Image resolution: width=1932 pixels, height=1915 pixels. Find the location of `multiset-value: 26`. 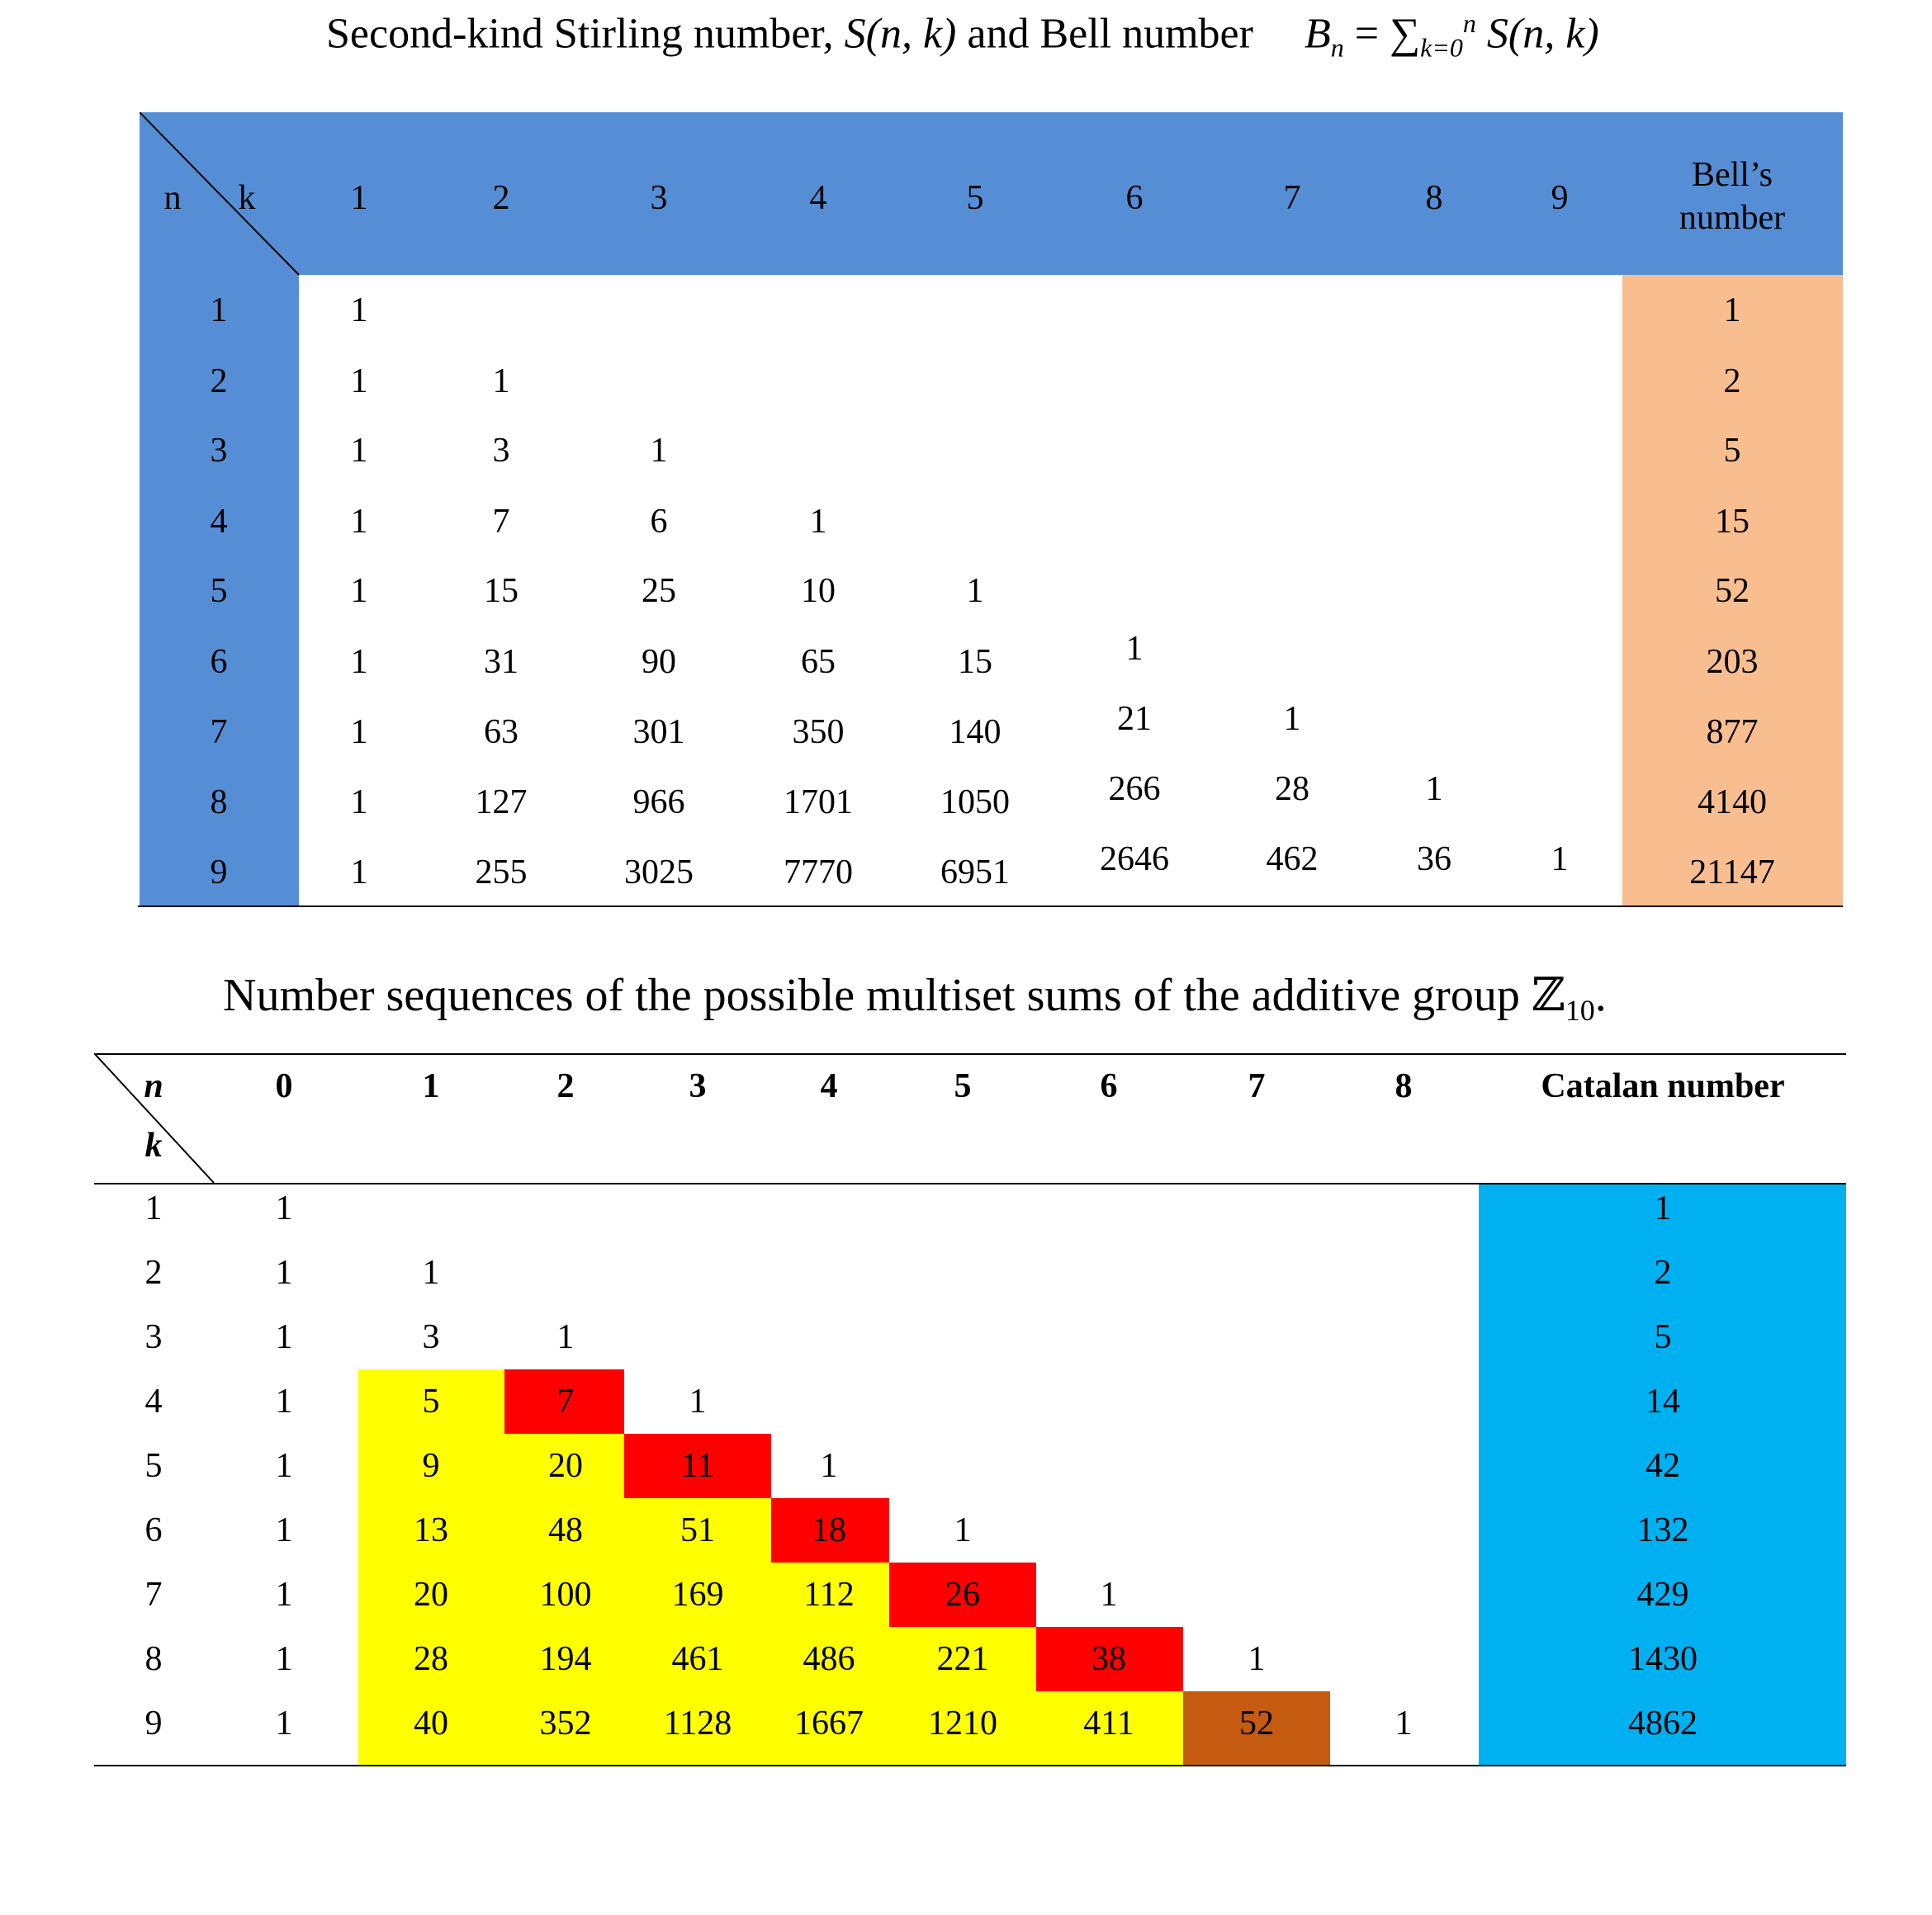

multiset-value: 26 is located at coordinates (962, 1595).